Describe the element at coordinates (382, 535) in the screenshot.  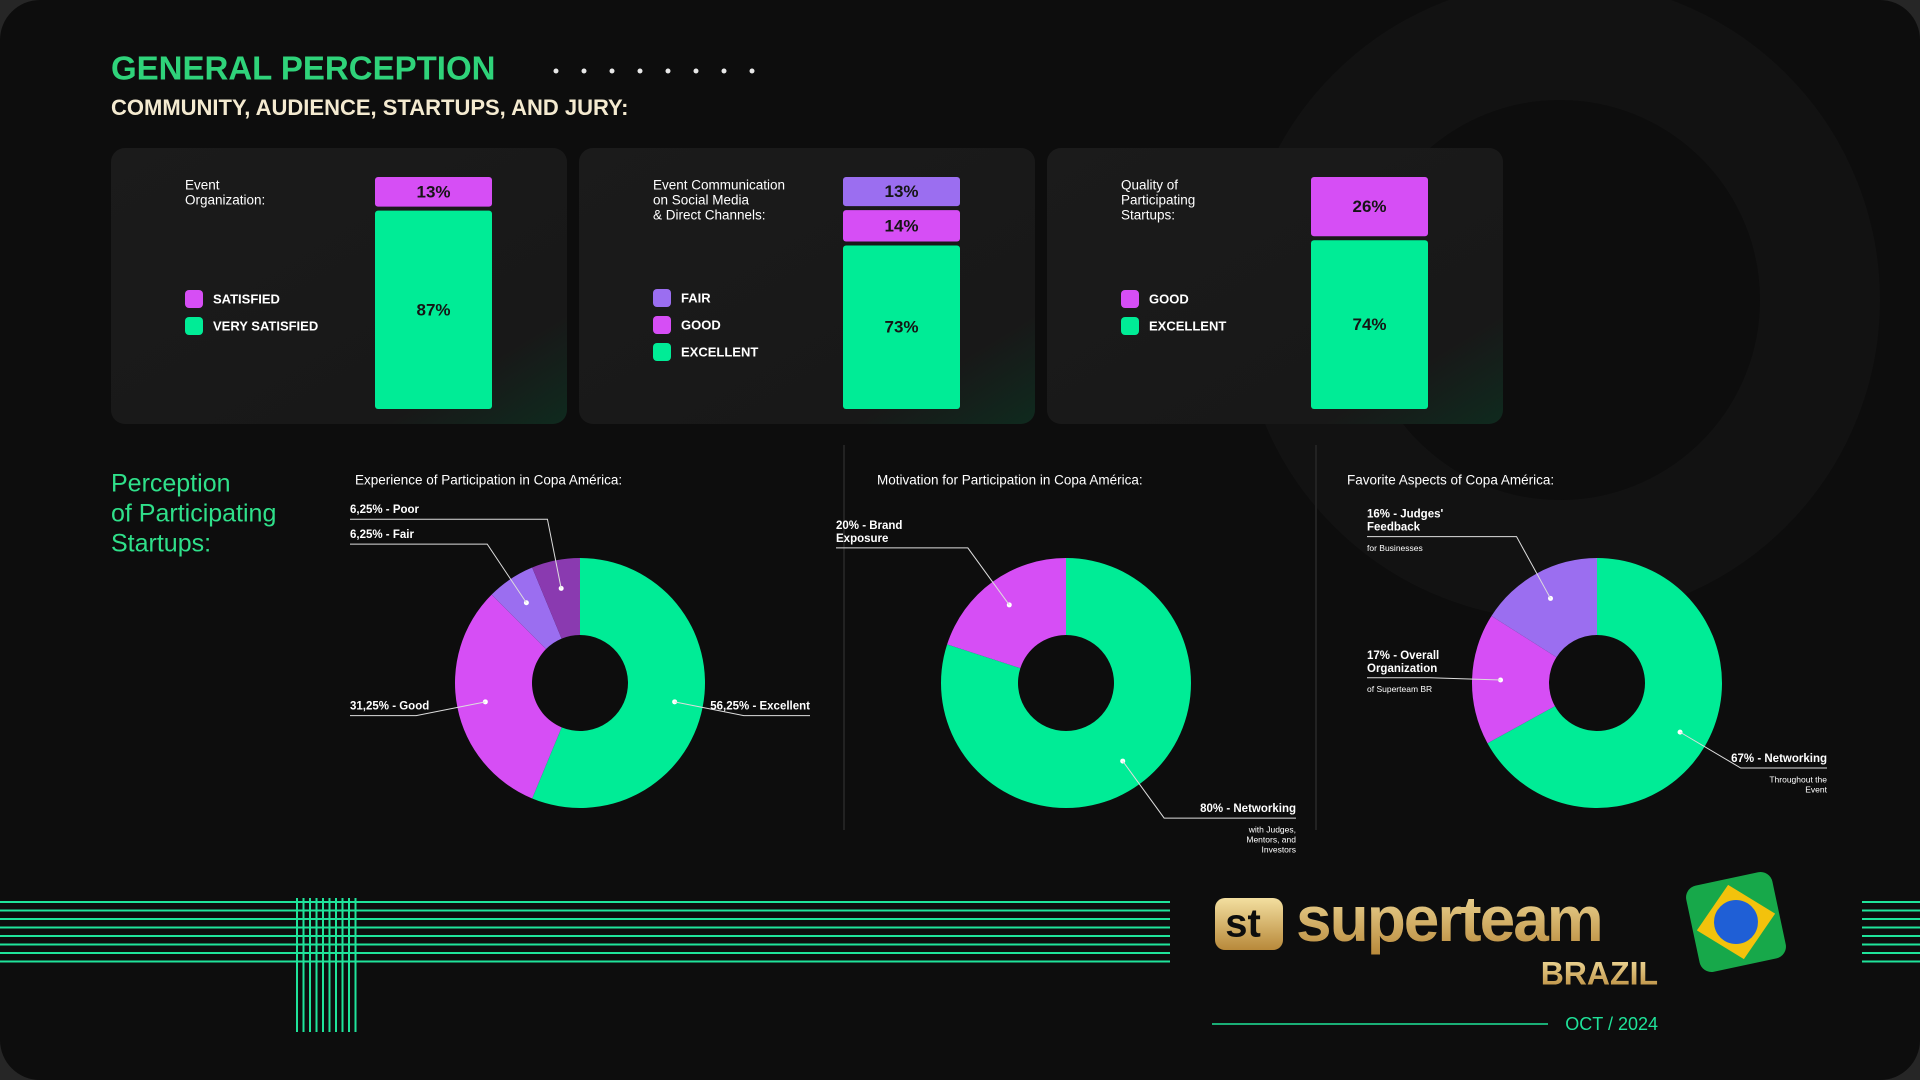
I see `slice-label: 6,25% - Fair` at that location.